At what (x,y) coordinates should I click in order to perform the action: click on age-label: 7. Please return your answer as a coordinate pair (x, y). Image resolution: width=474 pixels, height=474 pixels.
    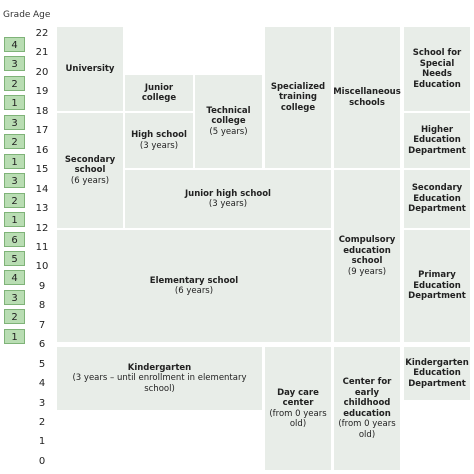
    Looking at the image, I should click on (42, 325).